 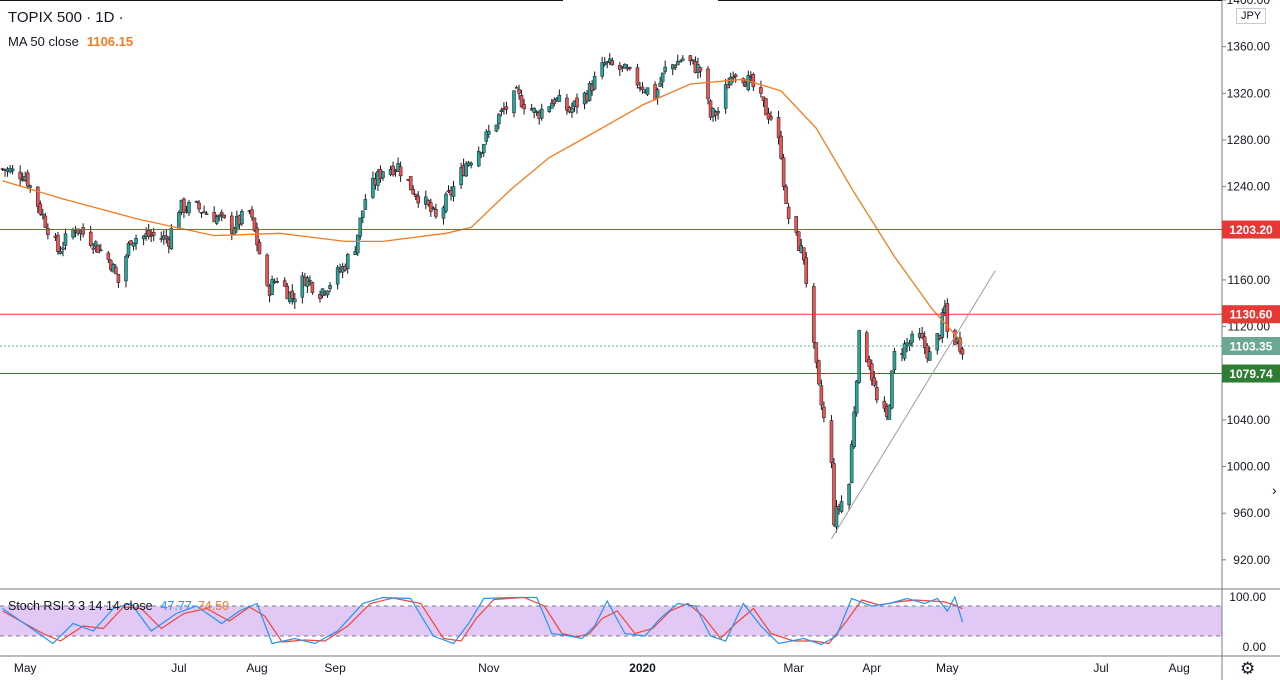 What do you see at coordinates (1251, 513) in the screenshot?
I see `price-tick-label: 960.00` at bounding box center [1251, 513].